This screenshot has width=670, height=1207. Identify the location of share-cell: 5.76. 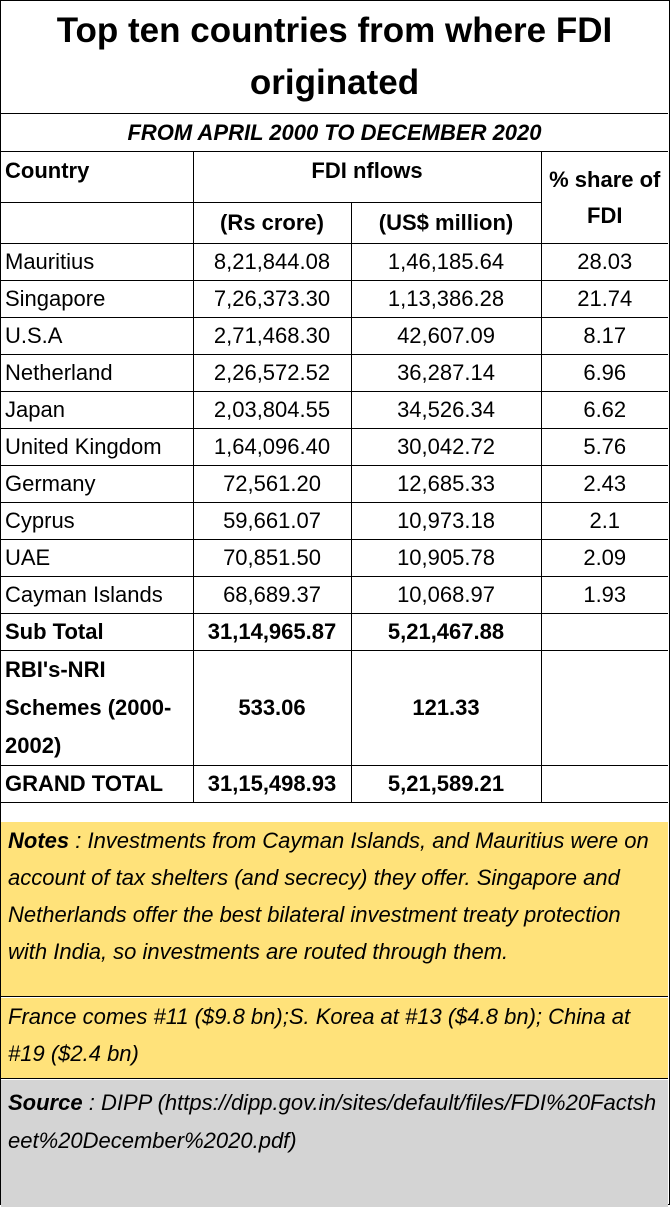
(604, 447).